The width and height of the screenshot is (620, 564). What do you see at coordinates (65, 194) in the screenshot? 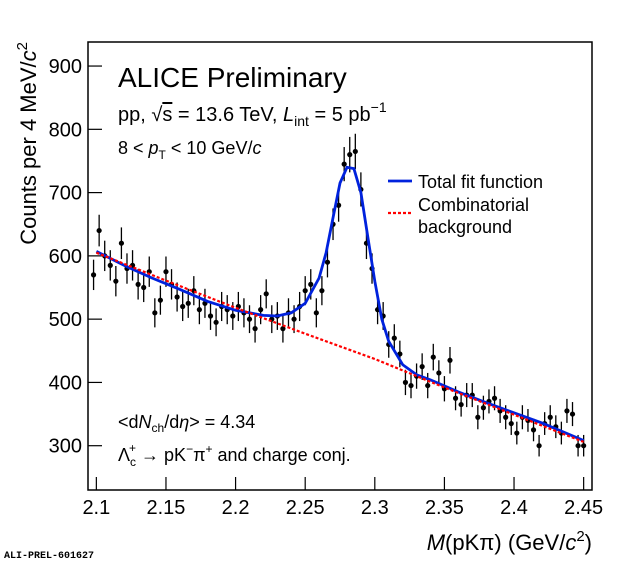
I see `y-tick-label: 700` at bounding box center [65, 194].